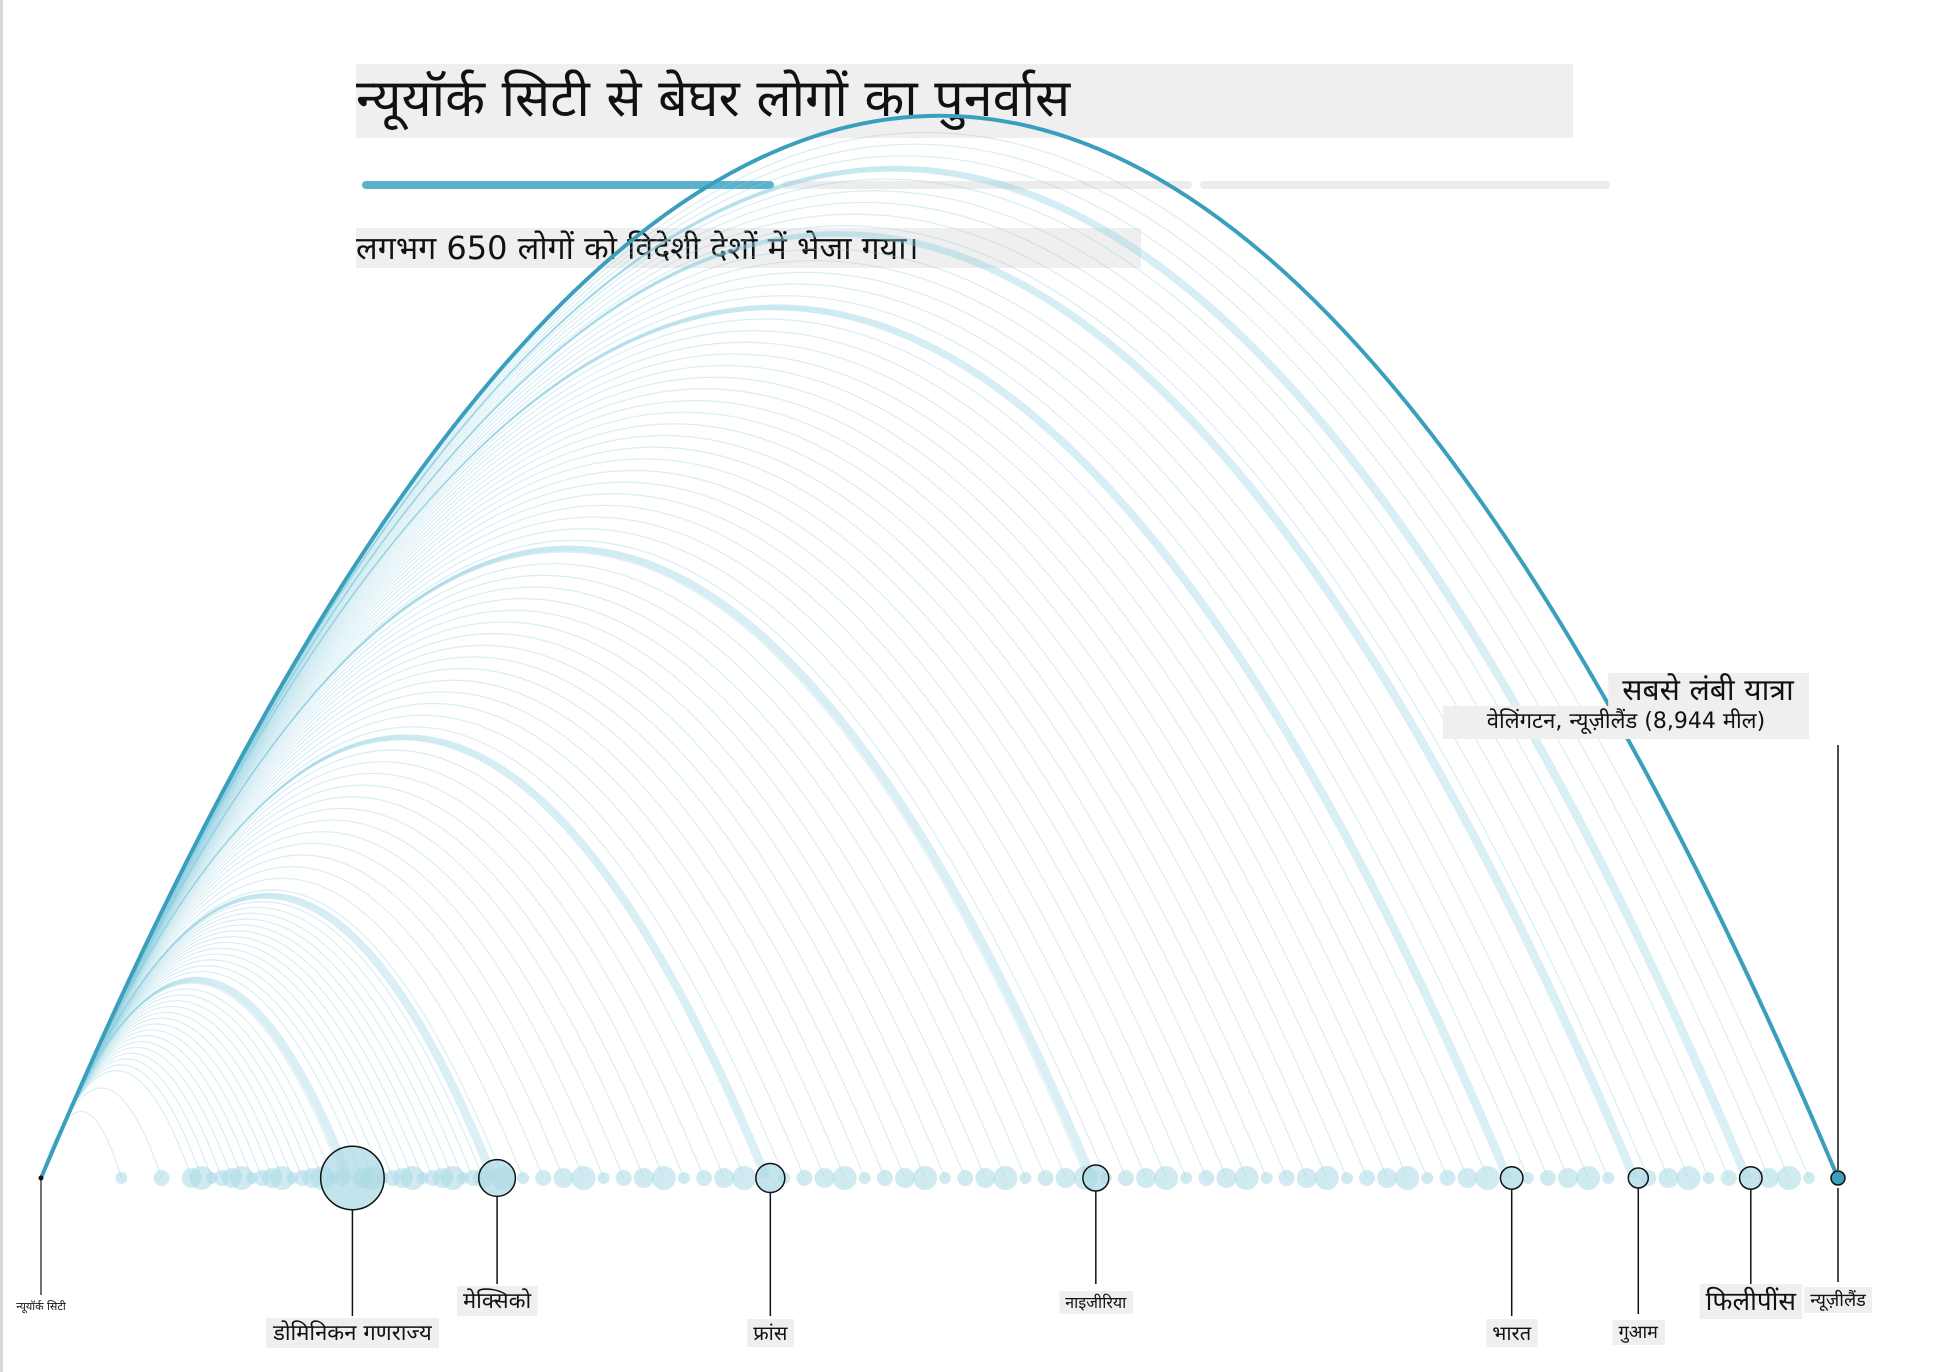 The image size is (1952, 1372). I want to click on destination-label: भारत, so click(1511, 1333).